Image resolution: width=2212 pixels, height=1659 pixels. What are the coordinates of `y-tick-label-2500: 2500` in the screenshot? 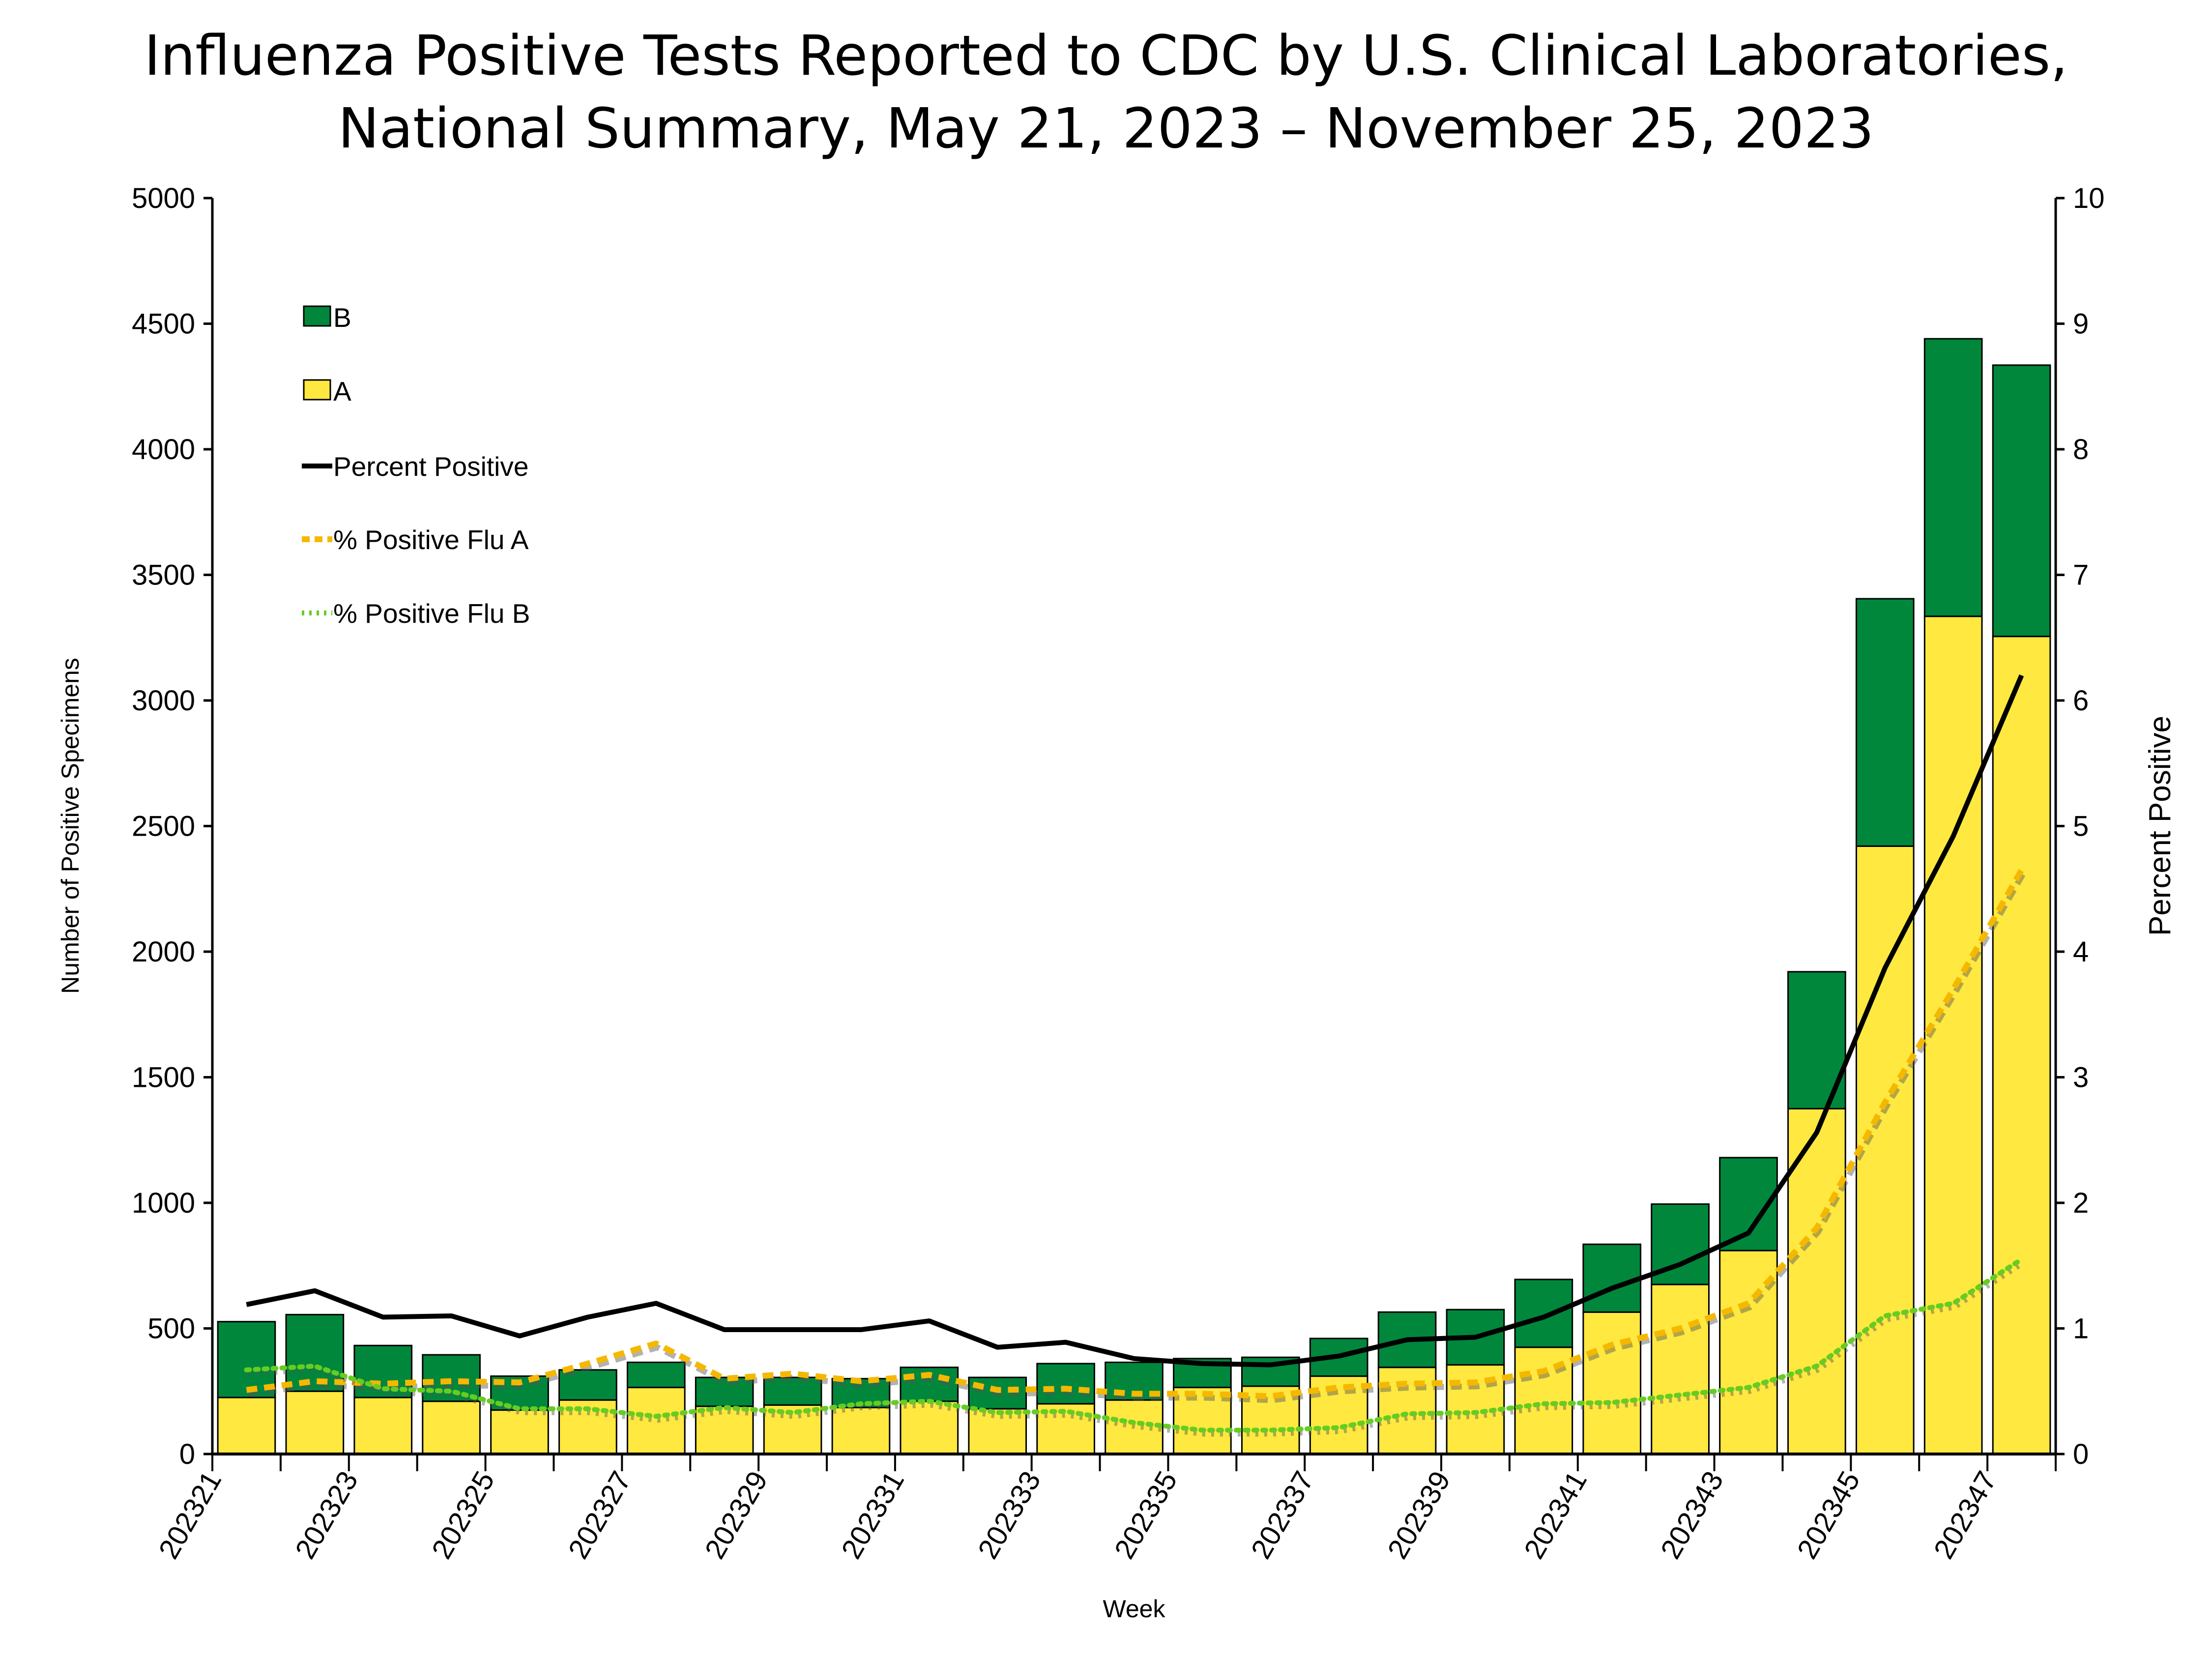 It's located at (164, 827).